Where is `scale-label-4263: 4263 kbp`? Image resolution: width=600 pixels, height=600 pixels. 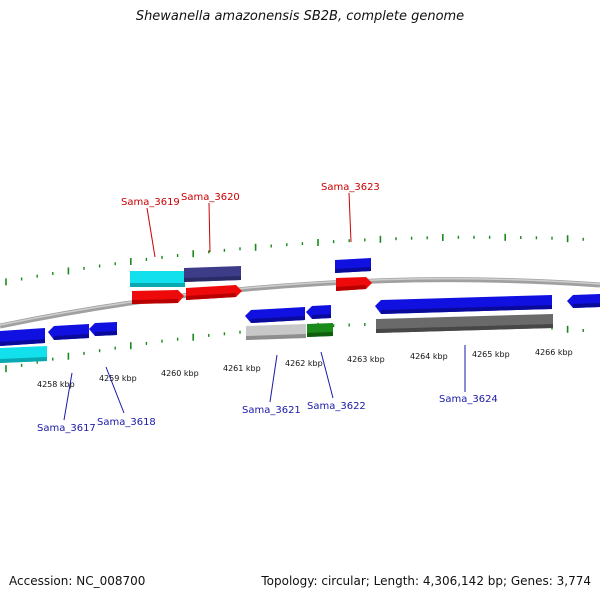
scale-label-4263: 4263 kbp is located at coordinates (366, 359).